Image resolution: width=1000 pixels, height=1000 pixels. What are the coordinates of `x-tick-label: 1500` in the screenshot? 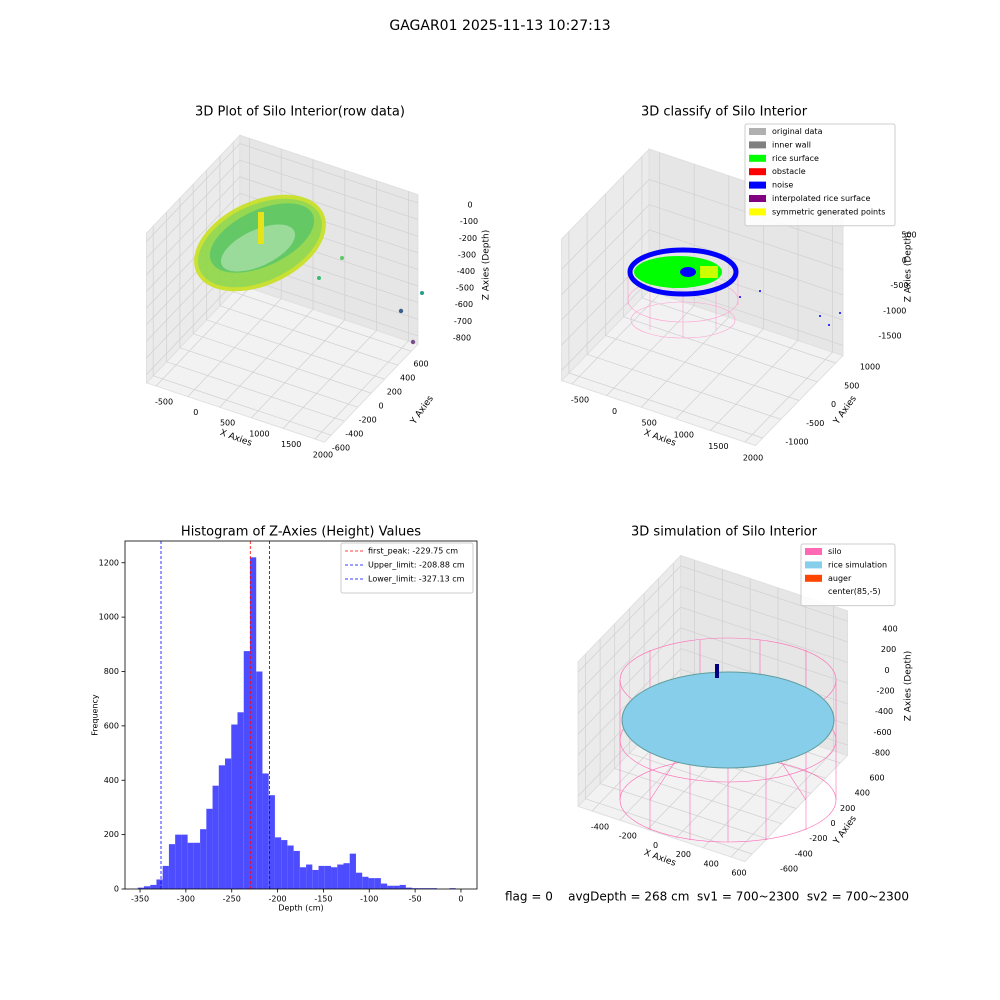 It's located at (291, 444).